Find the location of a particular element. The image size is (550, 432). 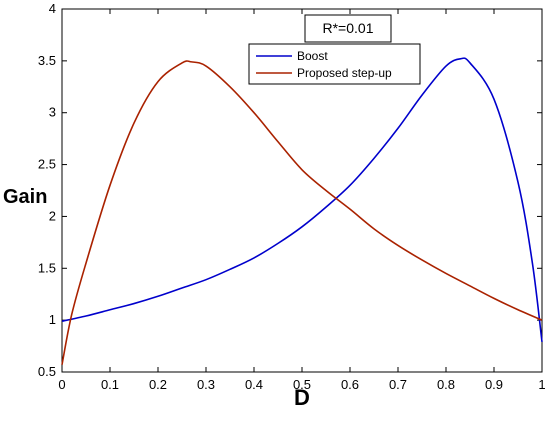

y-tick-label: 2 is located at coordinates (52, 215).